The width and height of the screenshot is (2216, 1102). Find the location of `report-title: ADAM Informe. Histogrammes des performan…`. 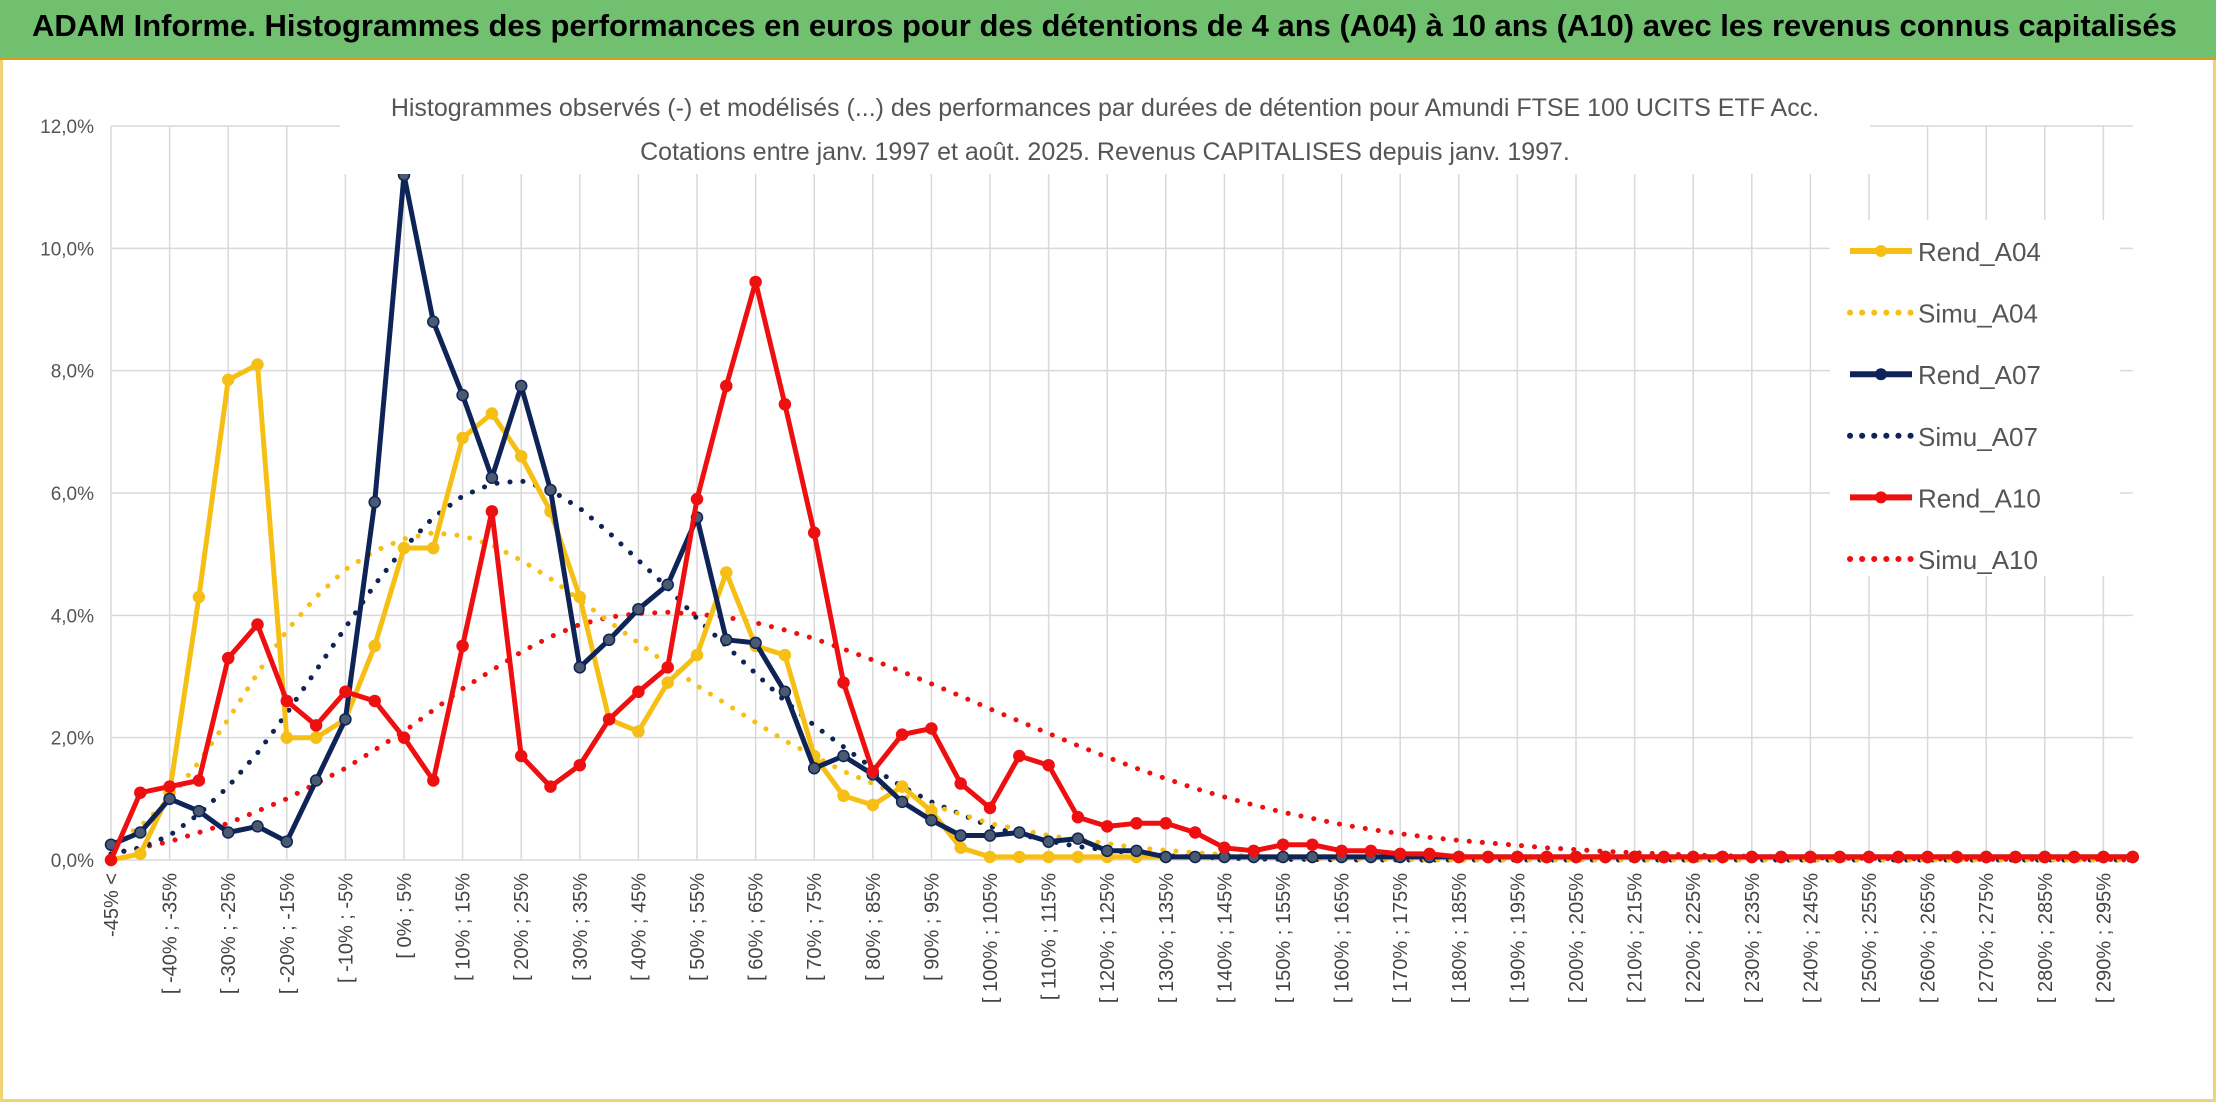

report-title: ADAM Informe. Histogrammes des performan… is located at coordinates (1104, 25).